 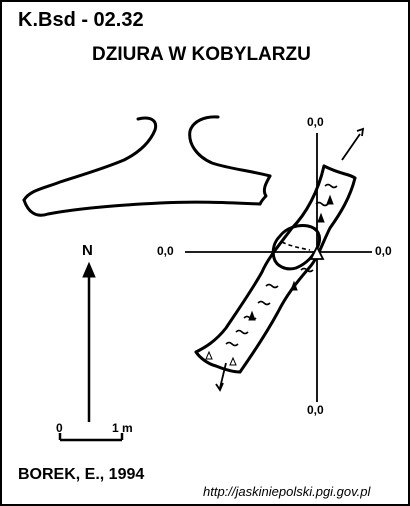 I want to click on plan-left-wall, so click(x=260, y=259).